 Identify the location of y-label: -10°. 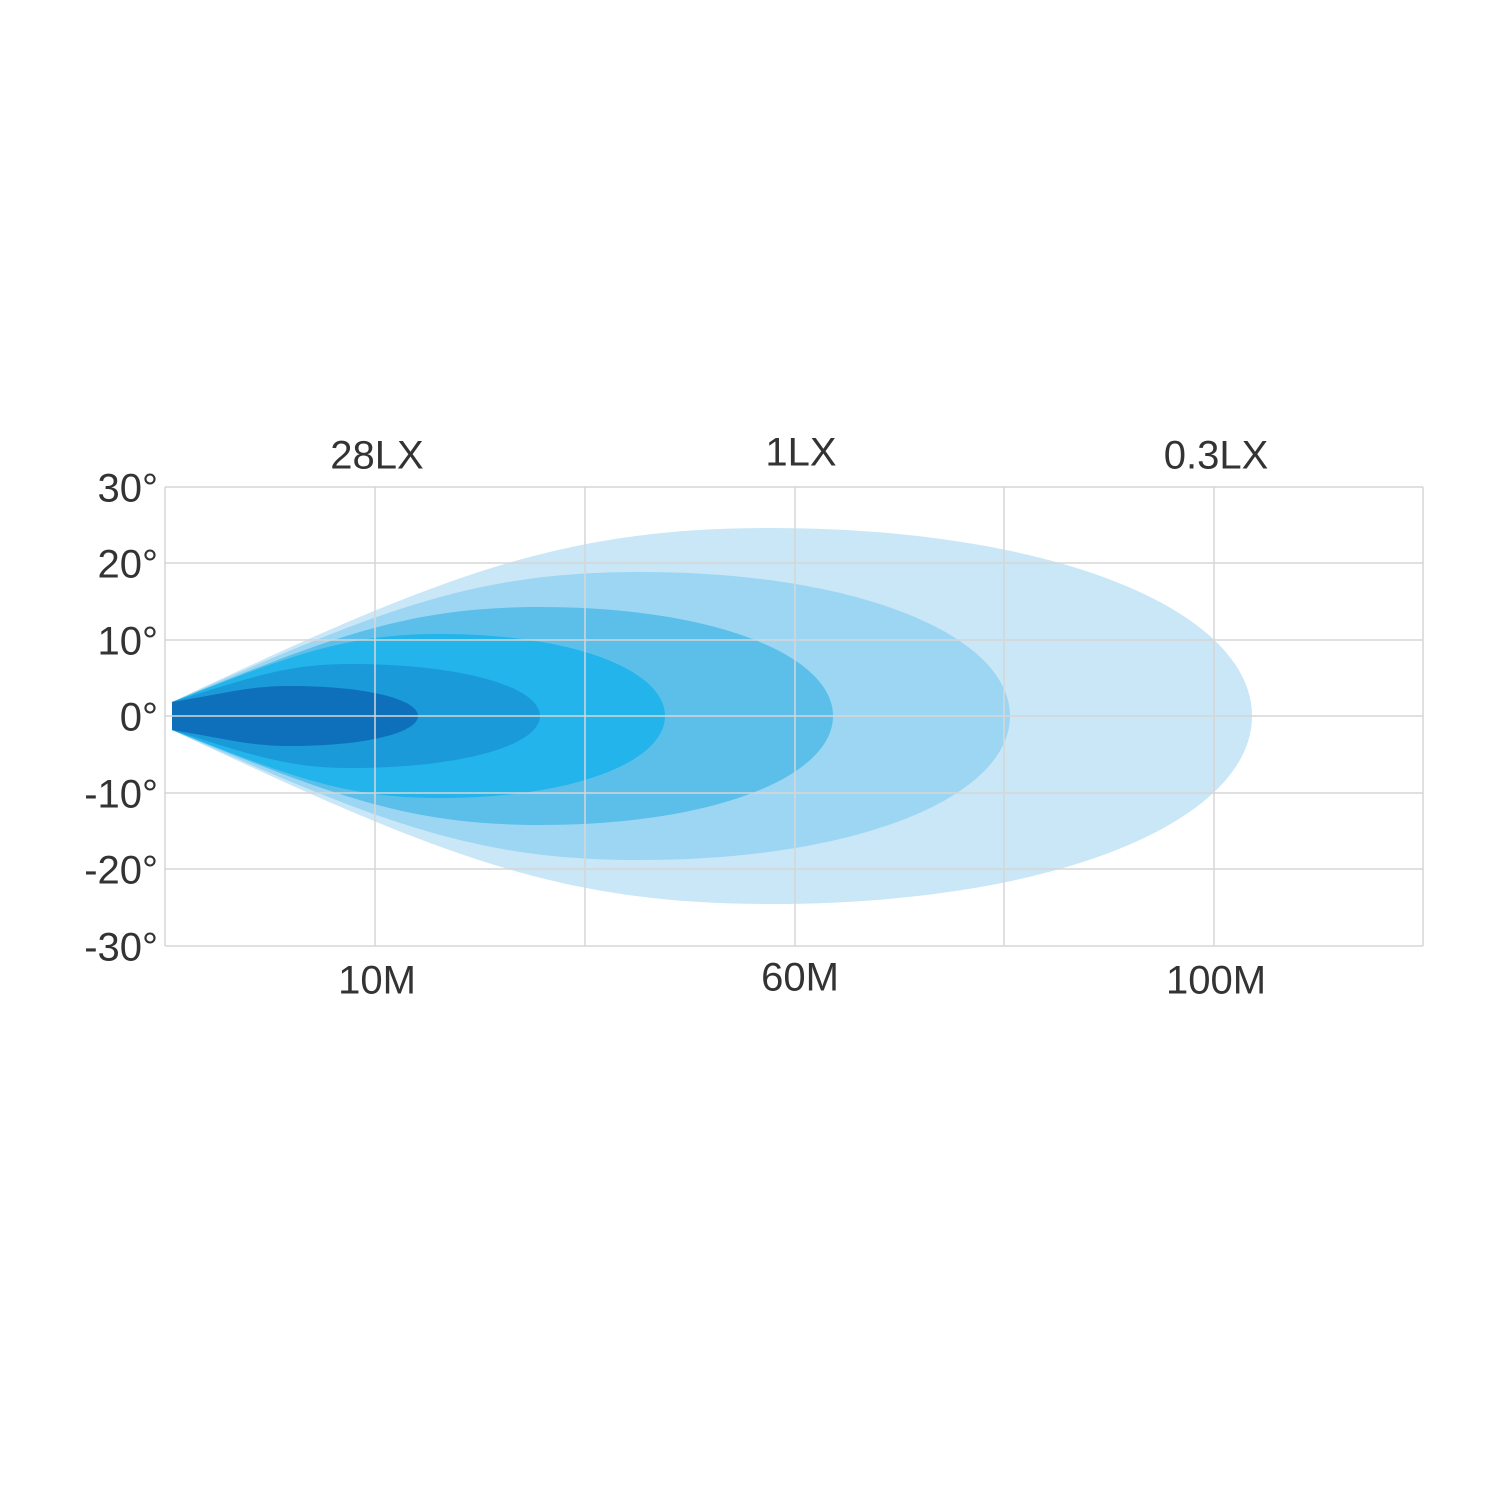
(121, 795).